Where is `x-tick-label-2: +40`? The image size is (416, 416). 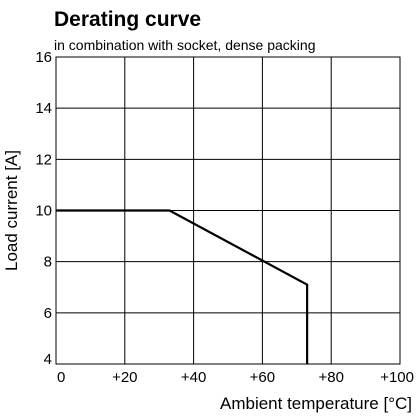
x-tick-label-2: +40 is located at coordinates (193, 377).